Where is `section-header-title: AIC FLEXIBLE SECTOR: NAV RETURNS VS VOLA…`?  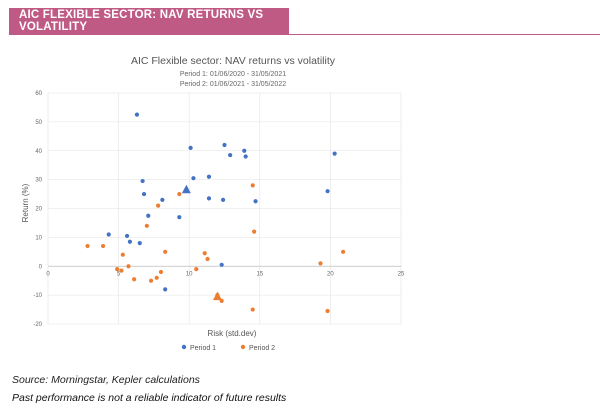 section-header-title: AIC FLEXIBLE SECTOR: NAV RETURNS VS VOLA… is located at coordinates (141, 21).